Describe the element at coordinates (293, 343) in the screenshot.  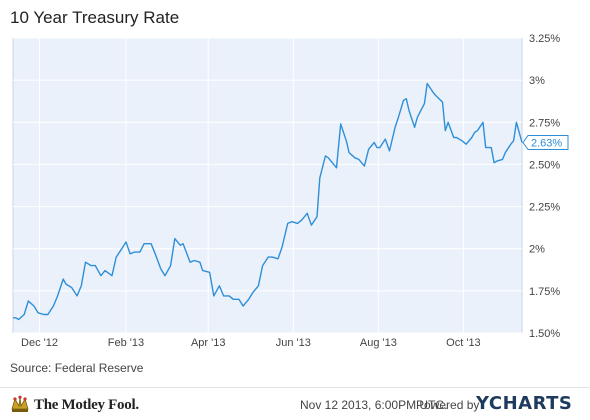
I see `x-tick-label: Jun '13` at that location.